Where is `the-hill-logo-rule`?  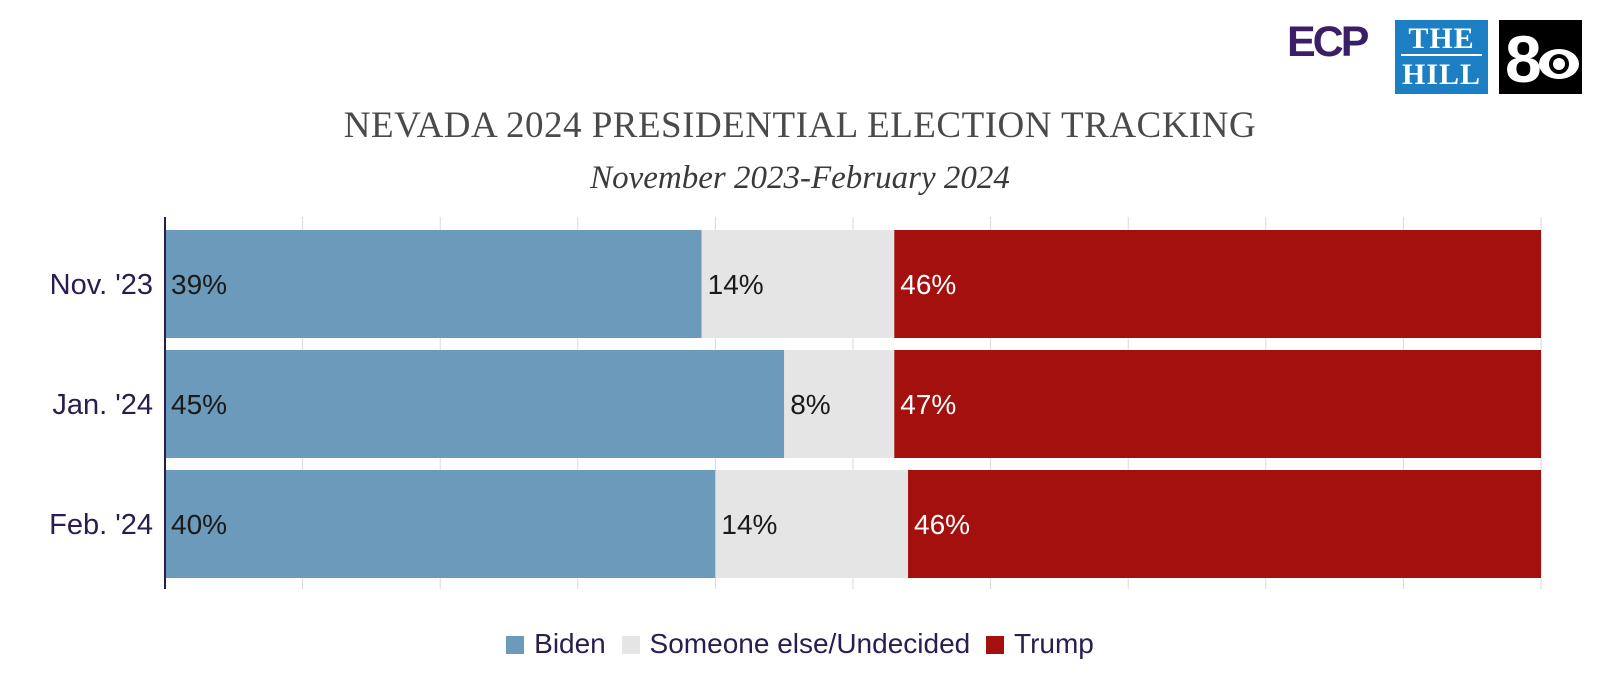 the-hill-logo-rule is located at coordinates (1441, 55).